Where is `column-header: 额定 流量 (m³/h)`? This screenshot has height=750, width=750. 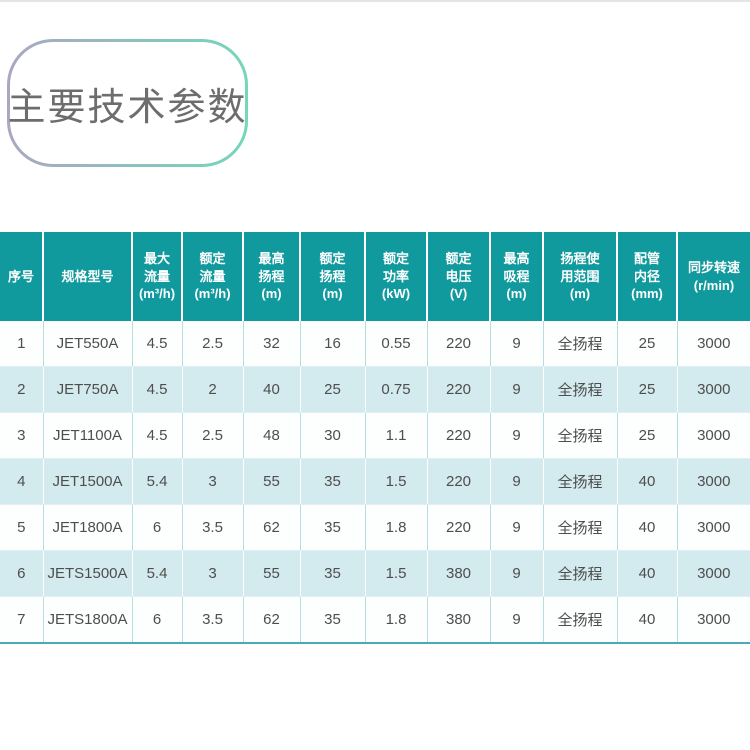
column-header: 额定 流量 (m³/h) is located at coordinates (212, 276).